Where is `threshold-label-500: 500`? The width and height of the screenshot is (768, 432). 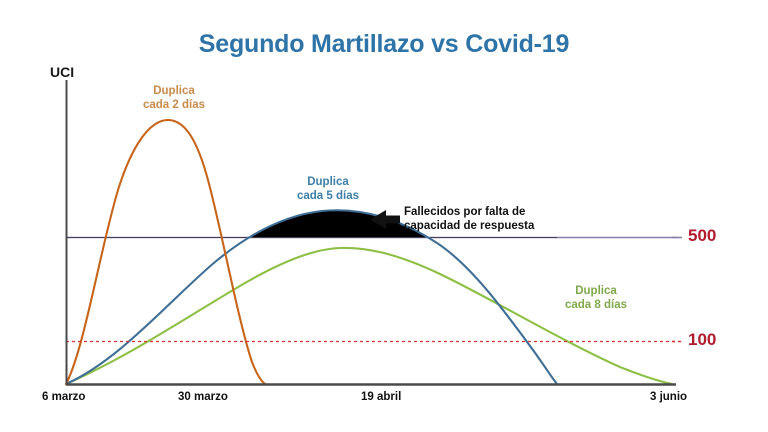 threshold-label-500: 500 is located at coordinates (702, 235).